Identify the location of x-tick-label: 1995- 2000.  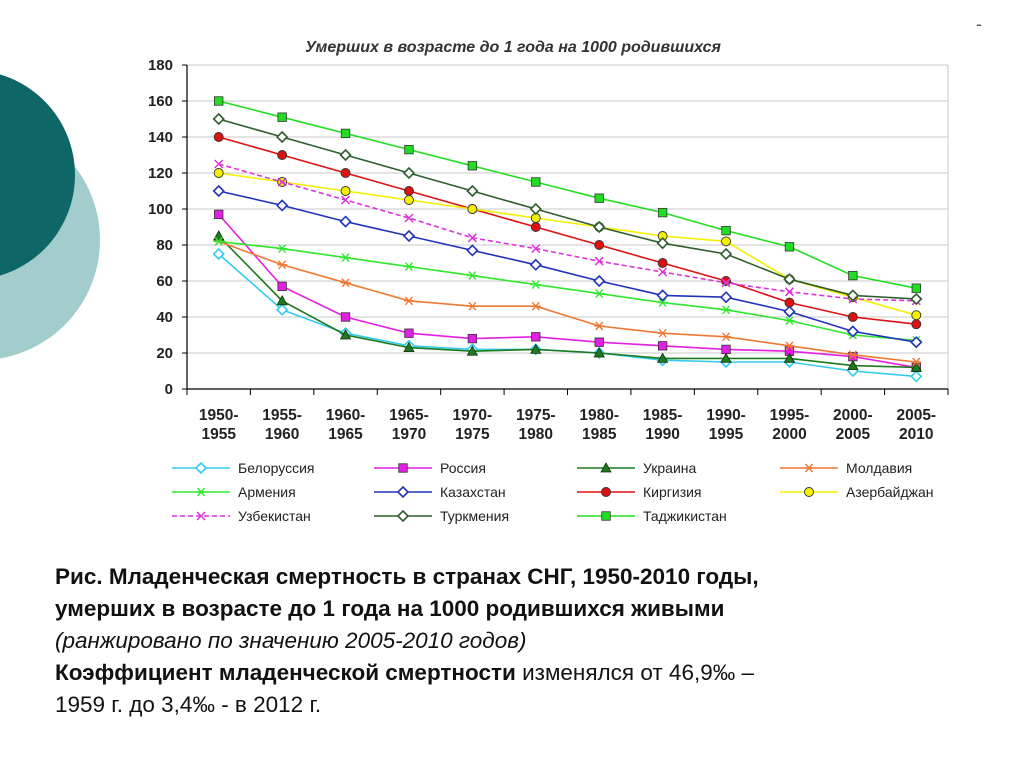
(790, 425).